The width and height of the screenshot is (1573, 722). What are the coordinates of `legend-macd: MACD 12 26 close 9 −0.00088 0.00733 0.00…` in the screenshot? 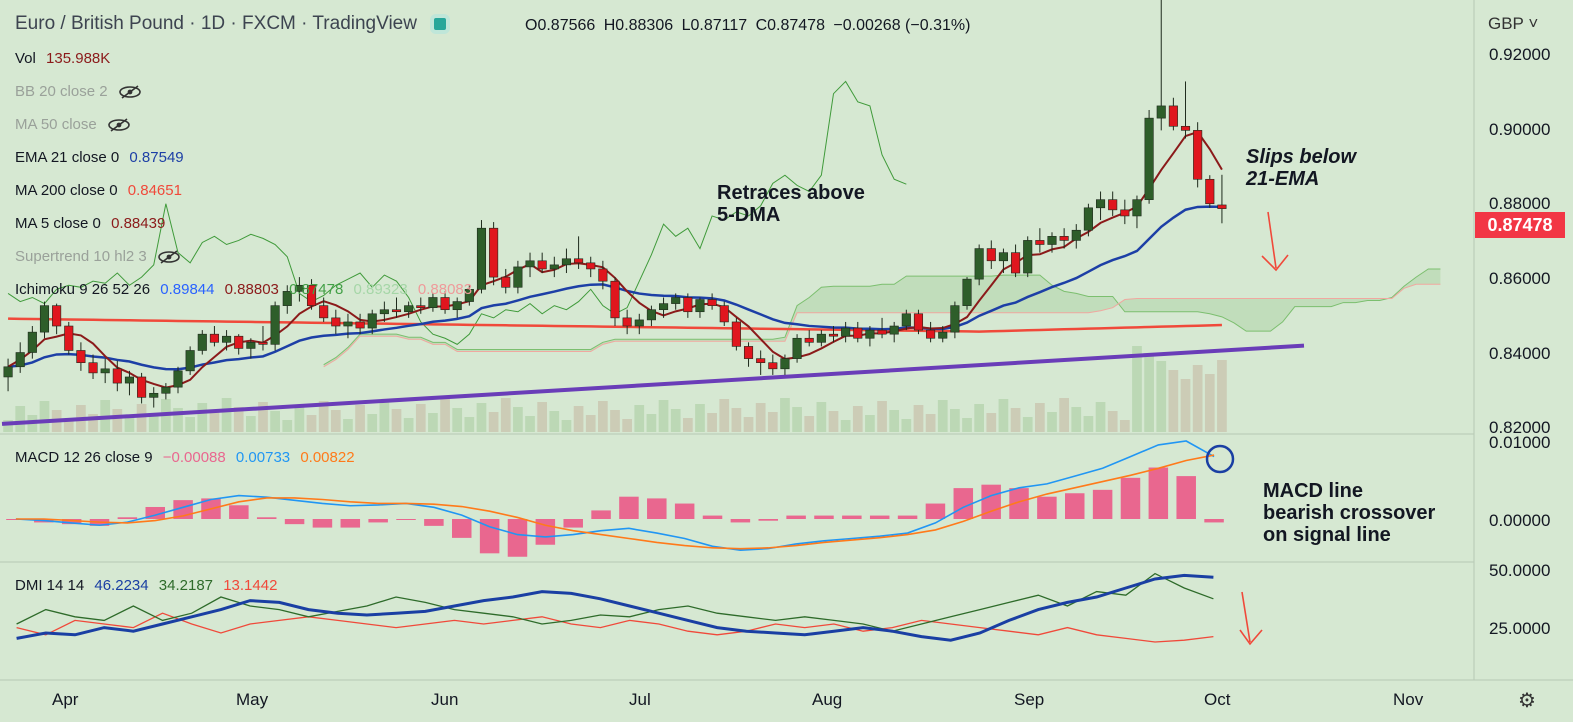 It's located at (188, 457).